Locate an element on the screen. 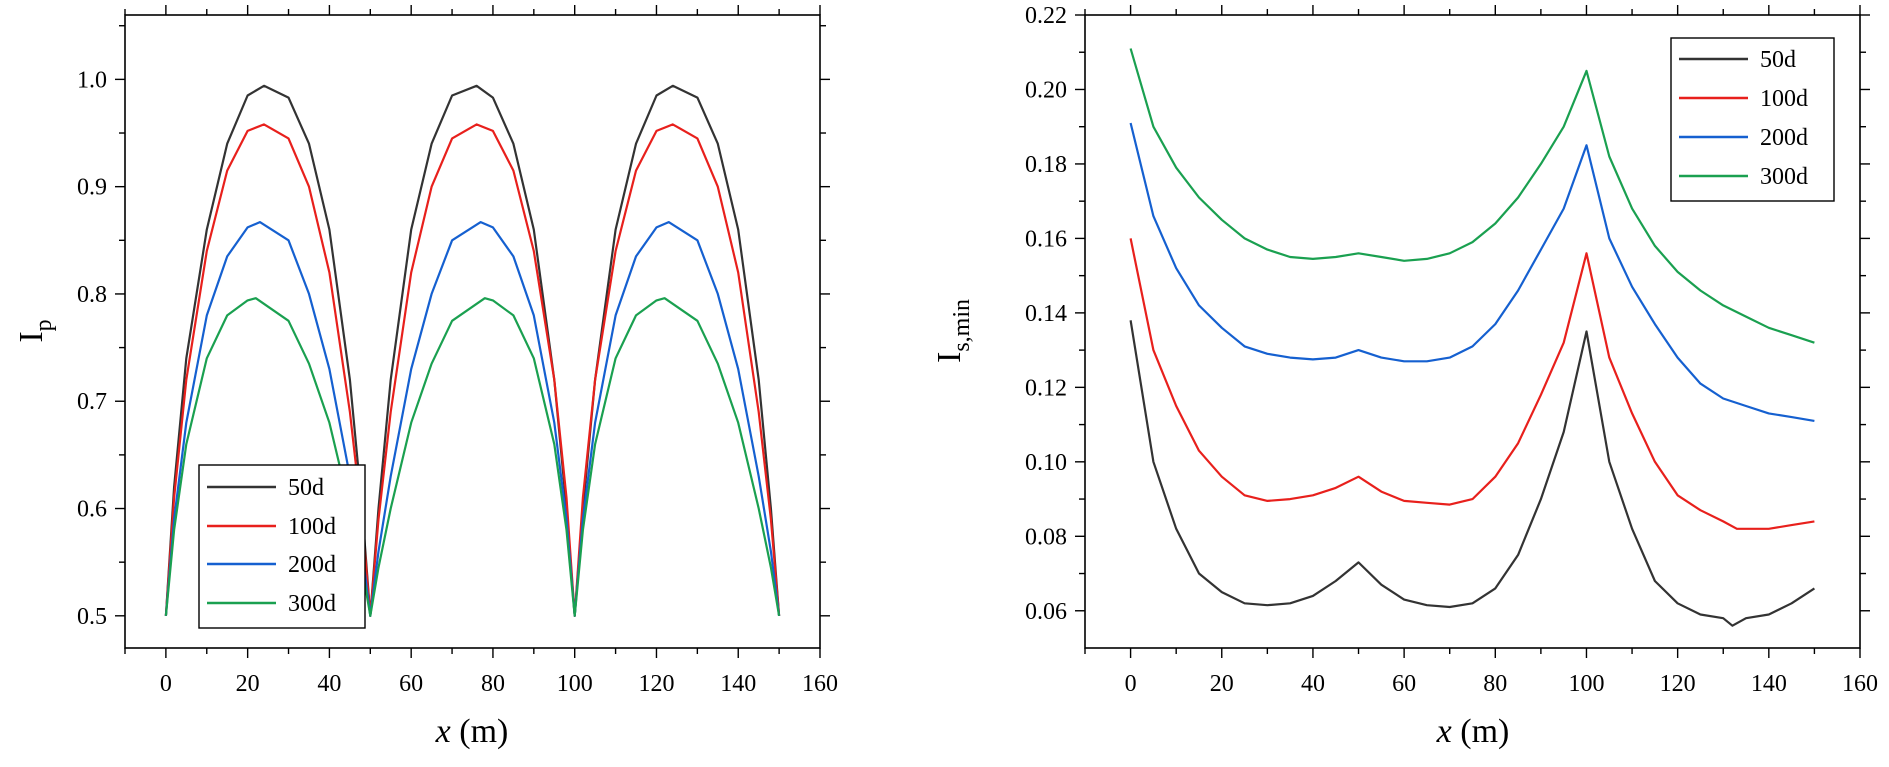  left-xtick-label: 100 is located at coordinates (575, 684).